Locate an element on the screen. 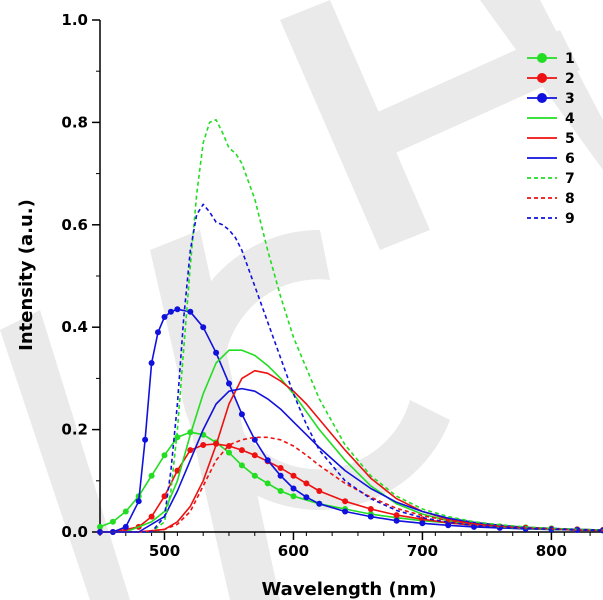  legend-entry-3: 3 is located at coordinates (551, 99).